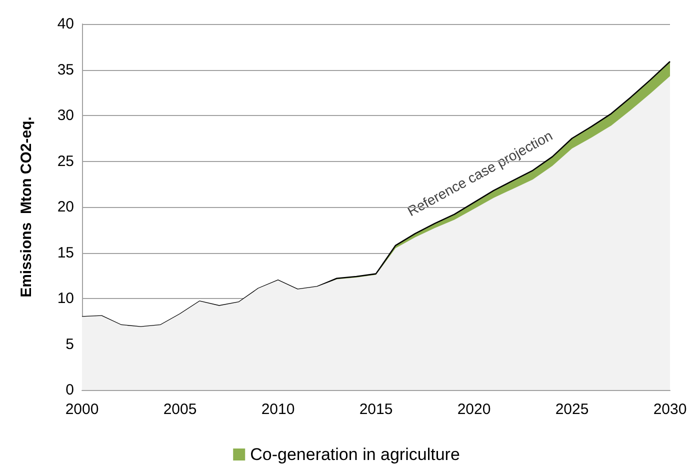 Image resolution: width=693 pixels, height=470 pixels. Describe the element at coordinates (65, 115) in the screenshot. I see `y-tick-label: 30` at that location.